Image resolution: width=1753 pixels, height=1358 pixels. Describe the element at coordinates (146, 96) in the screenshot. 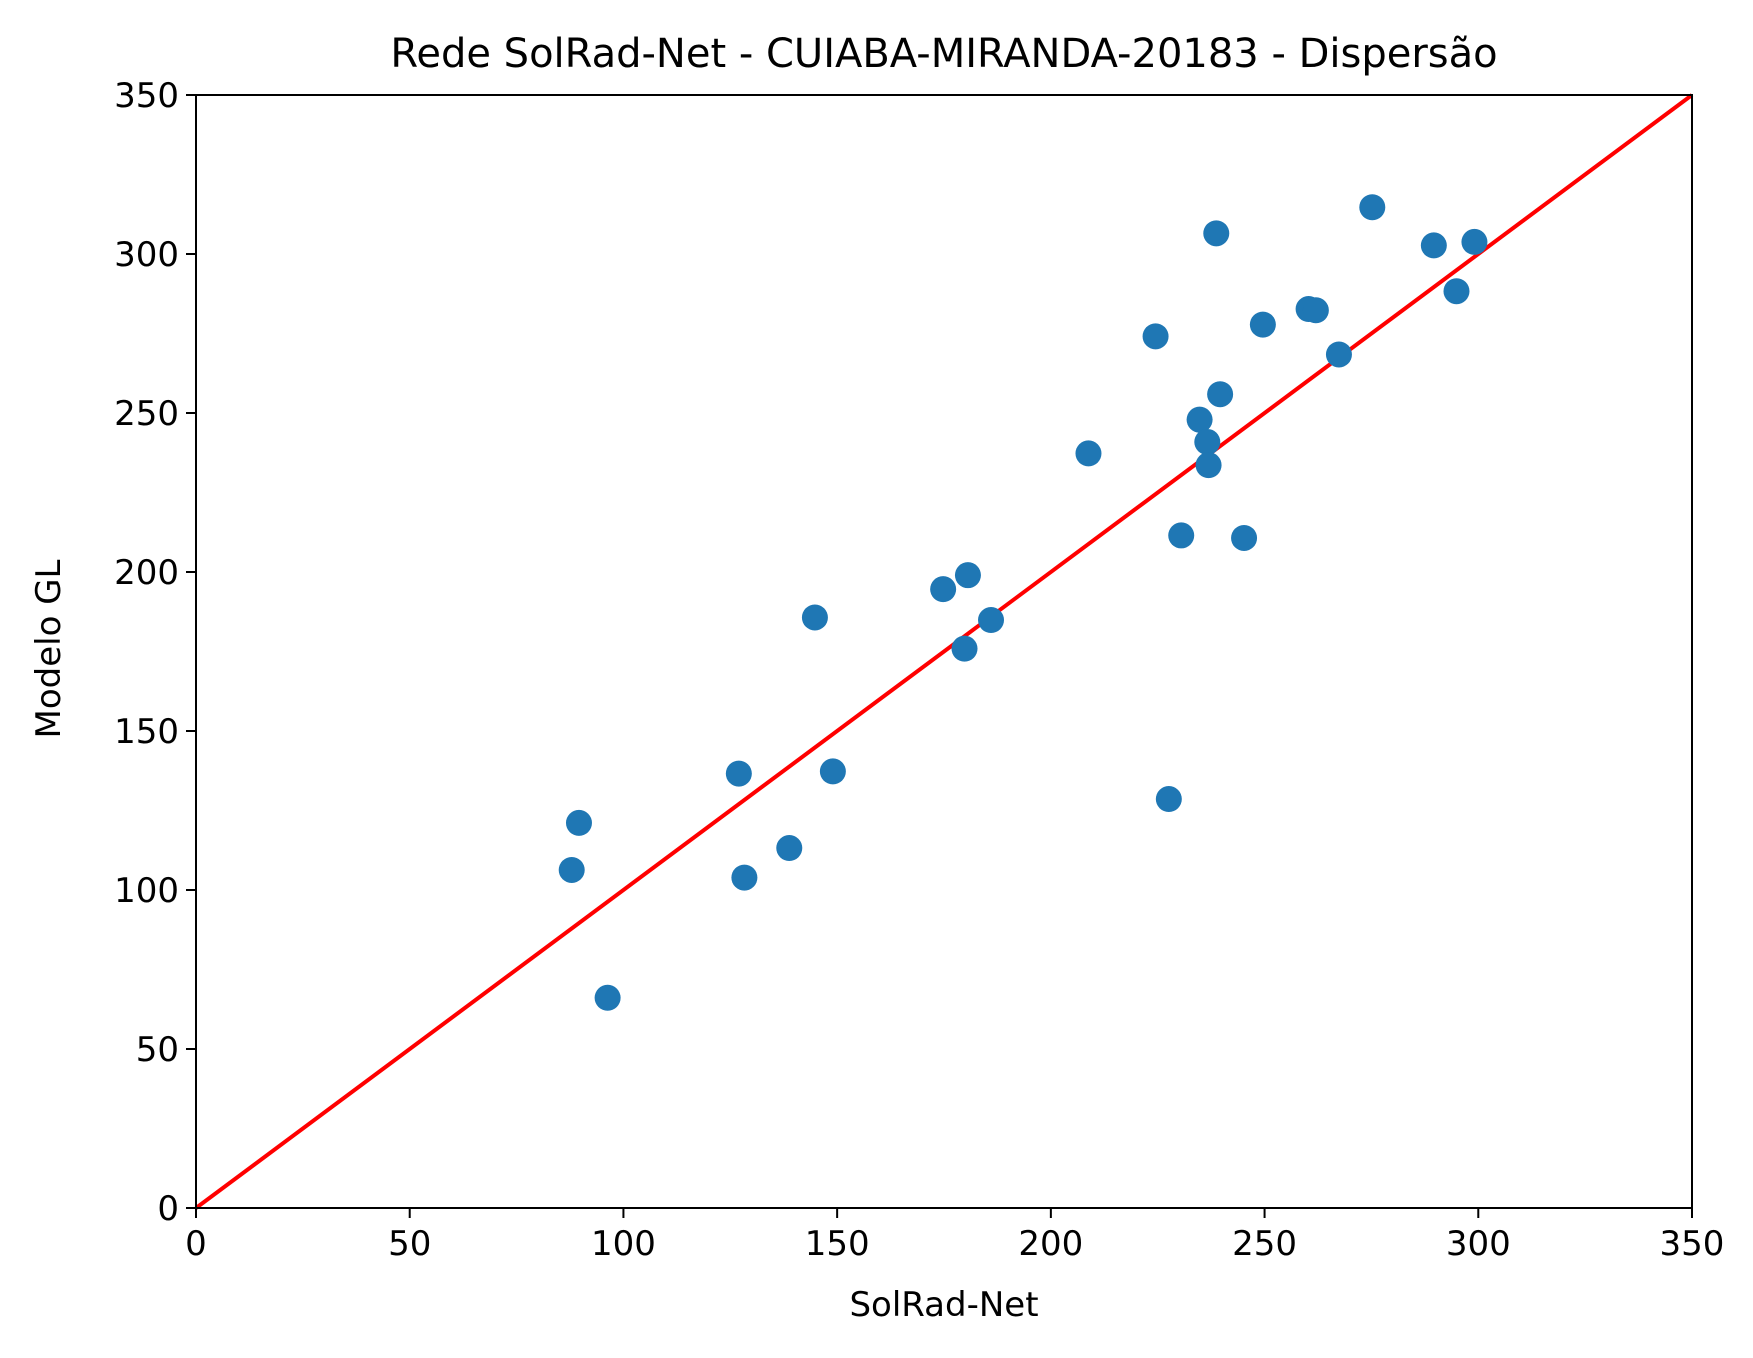

I see `y-tick-label: 350` at that location.